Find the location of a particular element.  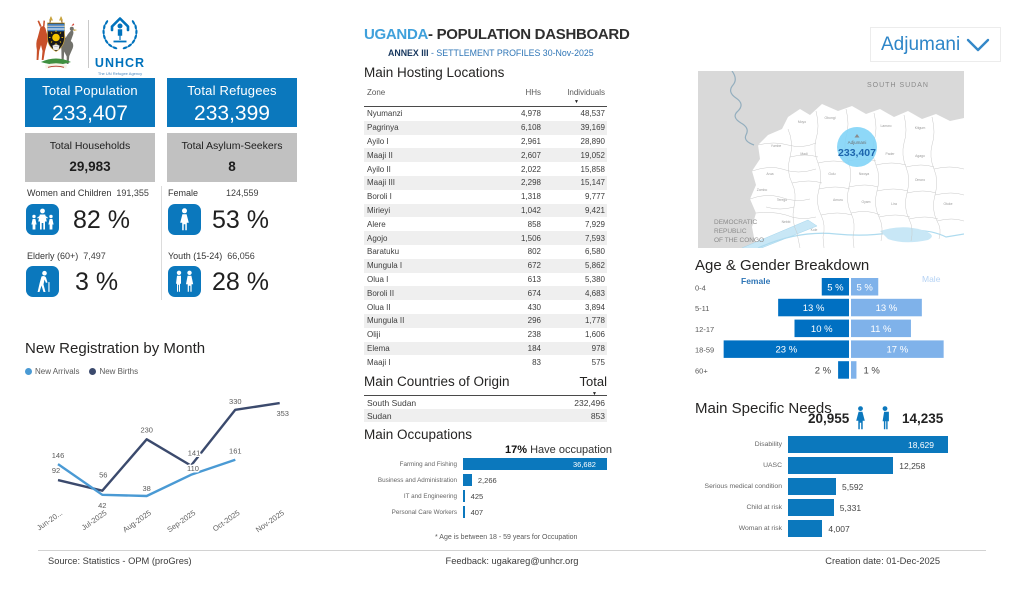

hosting-table-row: Olua I 613 5,380 is located at coordinates (485, 280).